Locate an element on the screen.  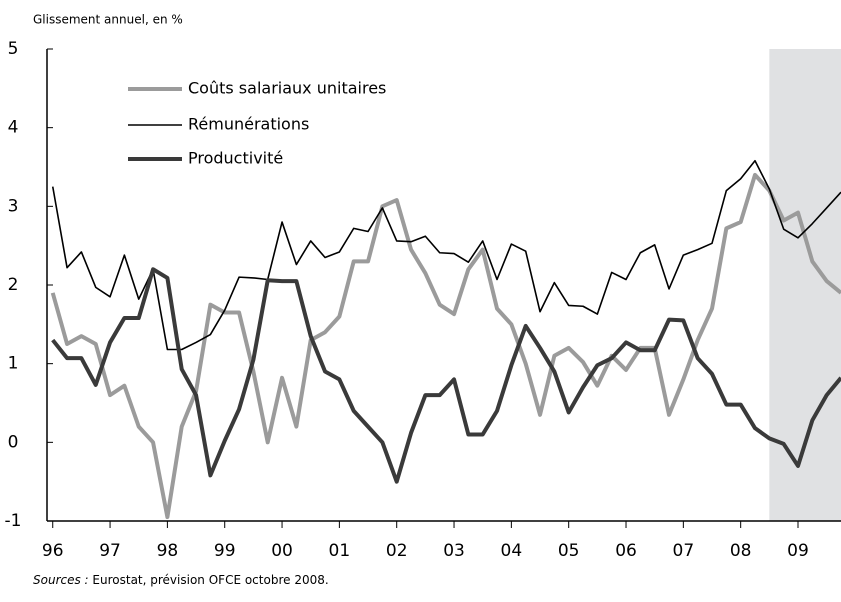
x-tick-label: 08 is located at coordinates (741, 551).